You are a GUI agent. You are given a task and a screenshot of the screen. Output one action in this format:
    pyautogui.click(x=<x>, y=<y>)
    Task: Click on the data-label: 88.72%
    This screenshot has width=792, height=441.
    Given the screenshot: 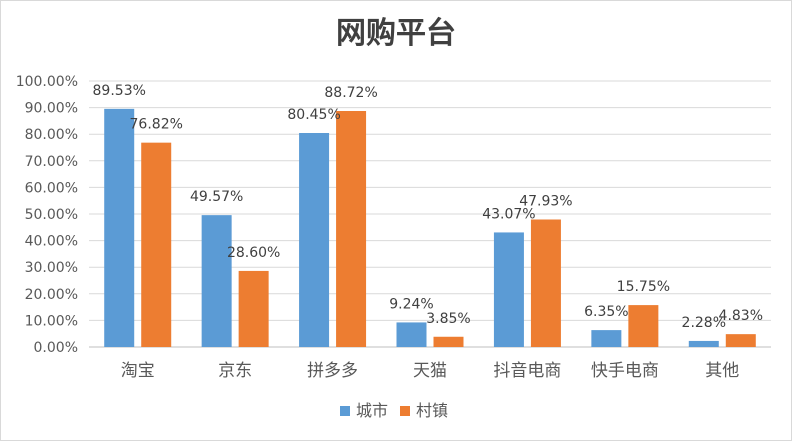 What is the action you would take?
    pyautogui.click(x=350, y=93)
    